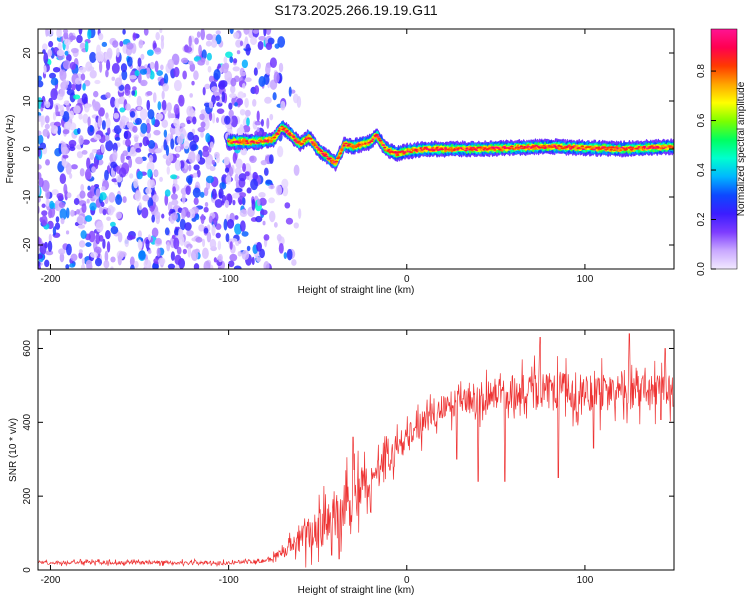 This screenshot has height=600, width=750. Describe the element at coordinates (27, 348) in the screenshot. I see `y-tick-label: 600` at that location.